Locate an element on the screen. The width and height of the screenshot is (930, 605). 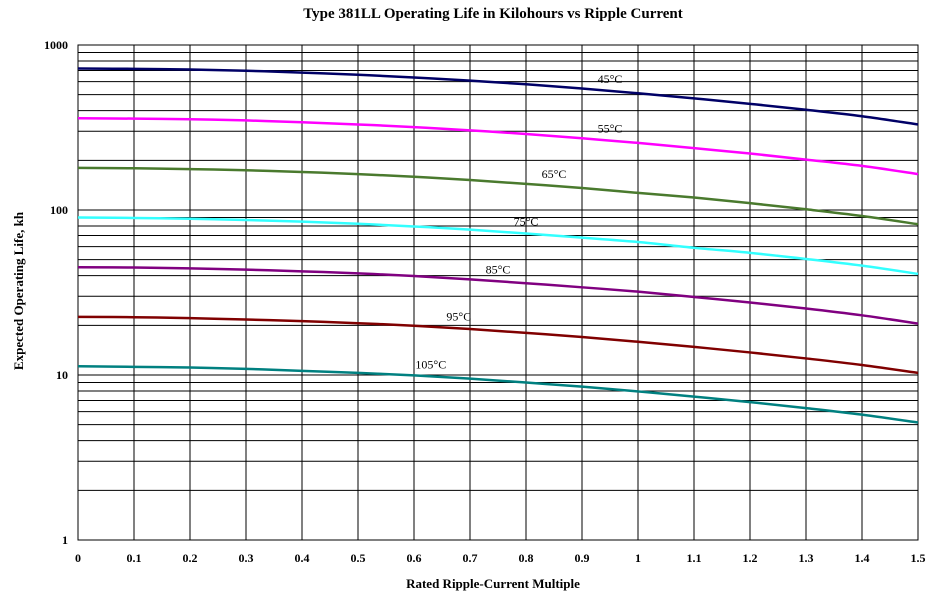
series-label: 75°C is located at coordinates (526, 222).